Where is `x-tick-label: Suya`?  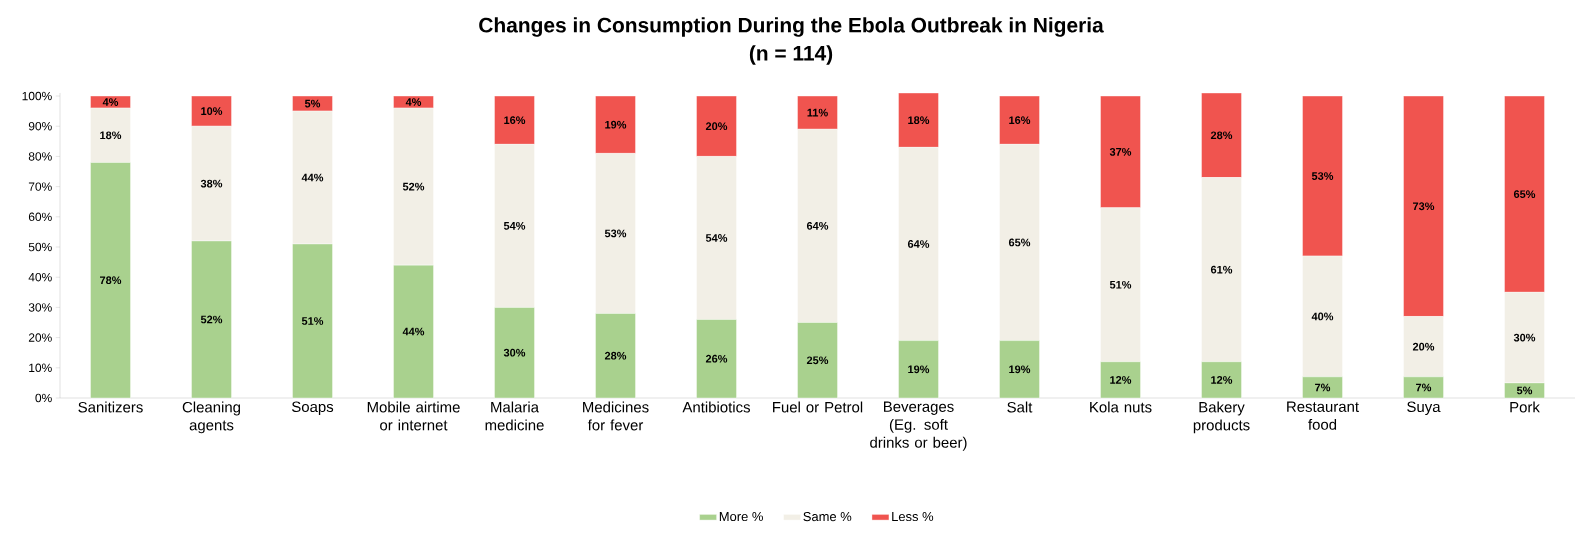 x-tick-label: Suya is located at coordinates (1424, 408).